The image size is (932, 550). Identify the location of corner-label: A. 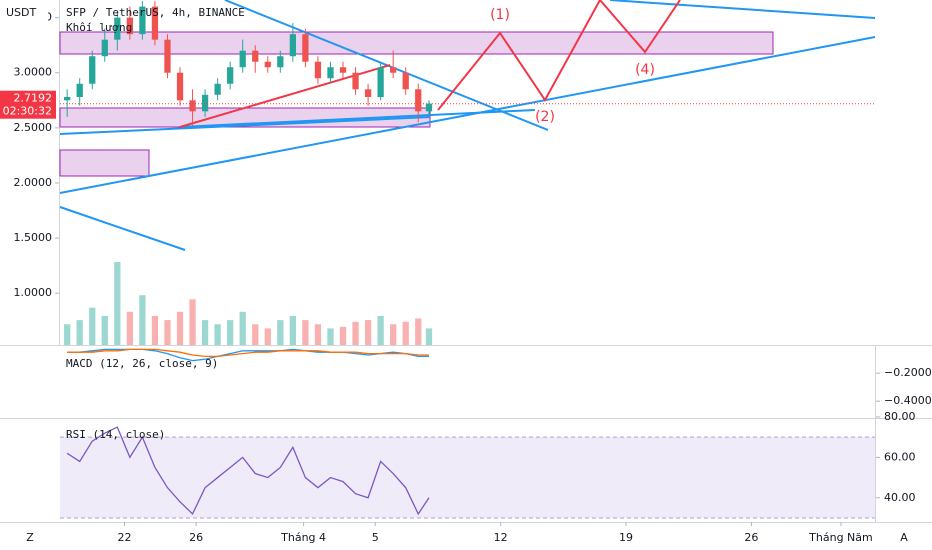
(904, 537).